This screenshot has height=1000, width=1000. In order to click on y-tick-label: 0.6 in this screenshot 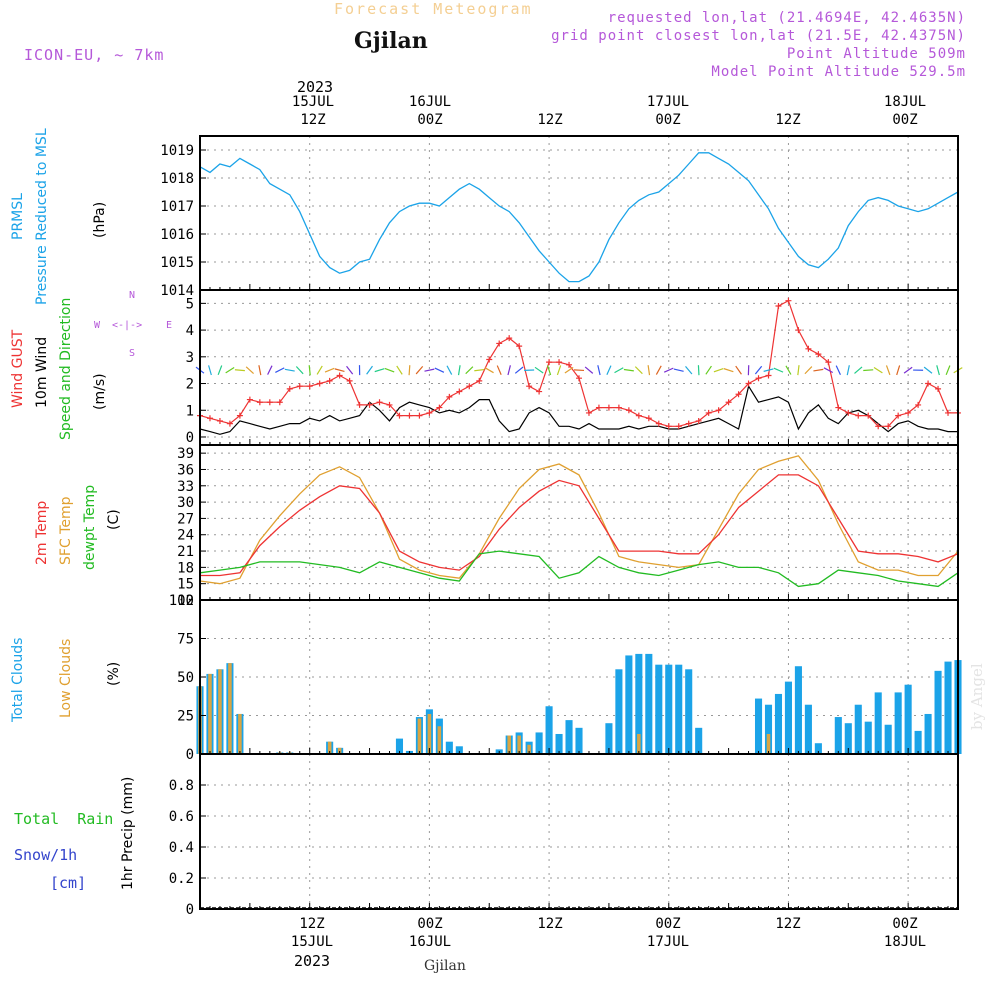, I will do `click(181, 817)`.